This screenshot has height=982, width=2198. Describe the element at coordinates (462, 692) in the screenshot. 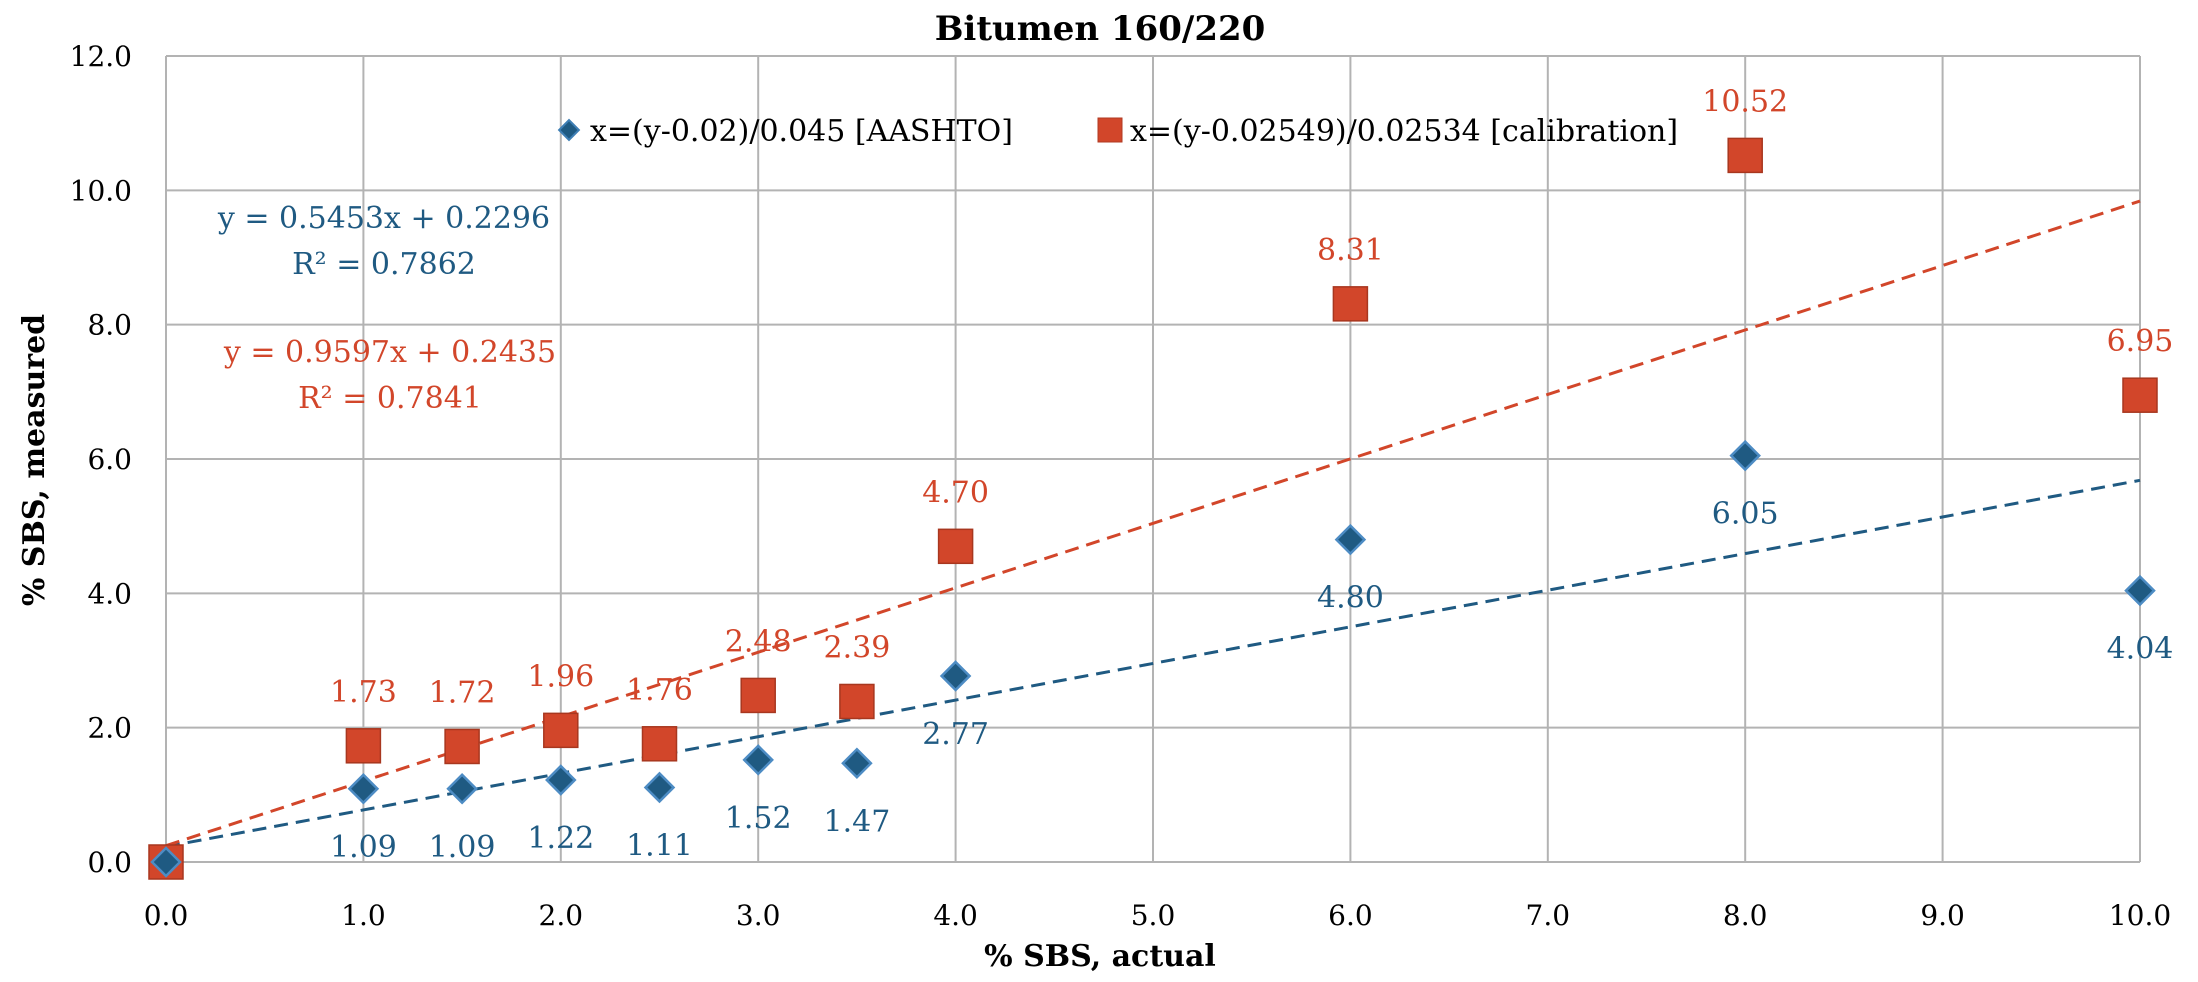

I see `calibration-data-label: 1.72` at that location.